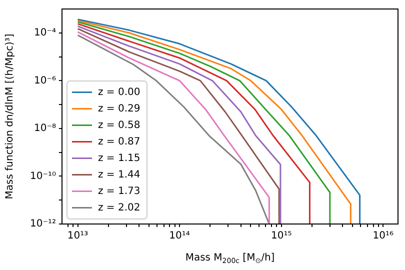 The width and height of the screenshot is (405, 270). I want to click on y-tick-label: 10⁻⁸, so click(45, 128).